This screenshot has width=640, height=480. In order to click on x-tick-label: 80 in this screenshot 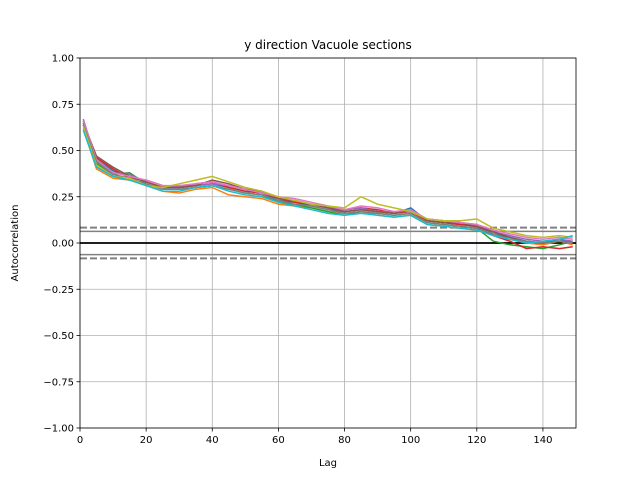, I will do `click(344, 440)`.